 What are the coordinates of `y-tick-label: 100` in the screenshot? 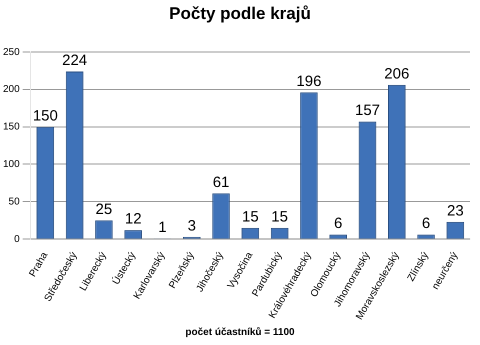 It's located at (11, 164).